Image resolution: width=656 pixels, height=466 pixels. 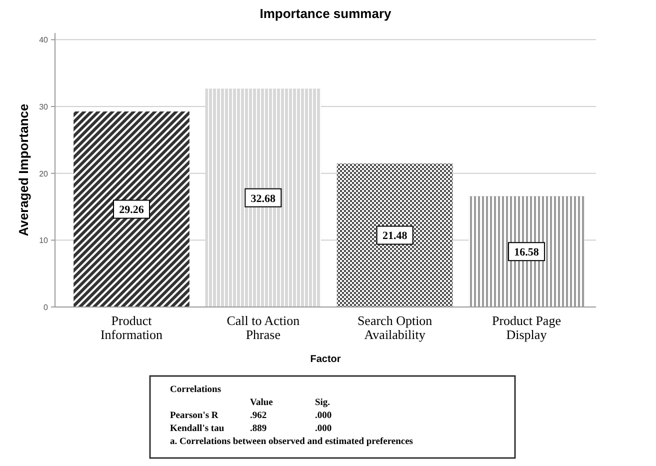 What do you see at coordinates (395, 327) in the screenshot?
I see `x-tick-label: Search Option Availability` at bounding box center [395, 327].